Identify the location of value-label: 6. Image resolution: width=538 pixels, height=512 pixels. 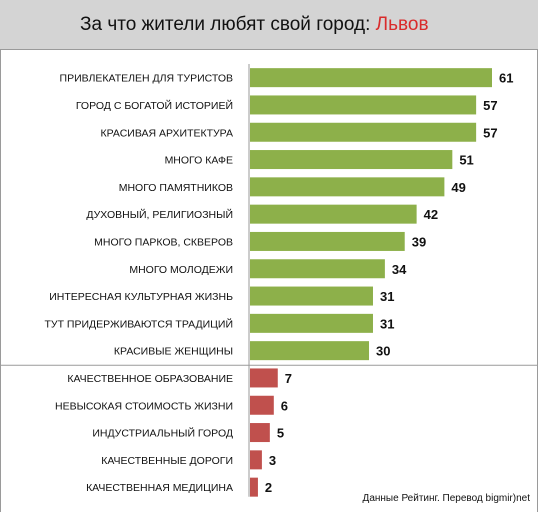
(284, 405).